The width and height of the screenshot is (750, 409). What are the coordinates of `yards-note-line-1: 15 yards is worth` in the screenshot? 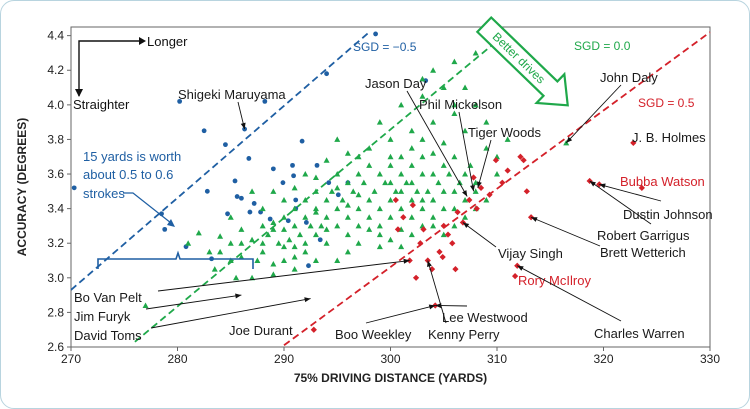 It's located at (132, 156).